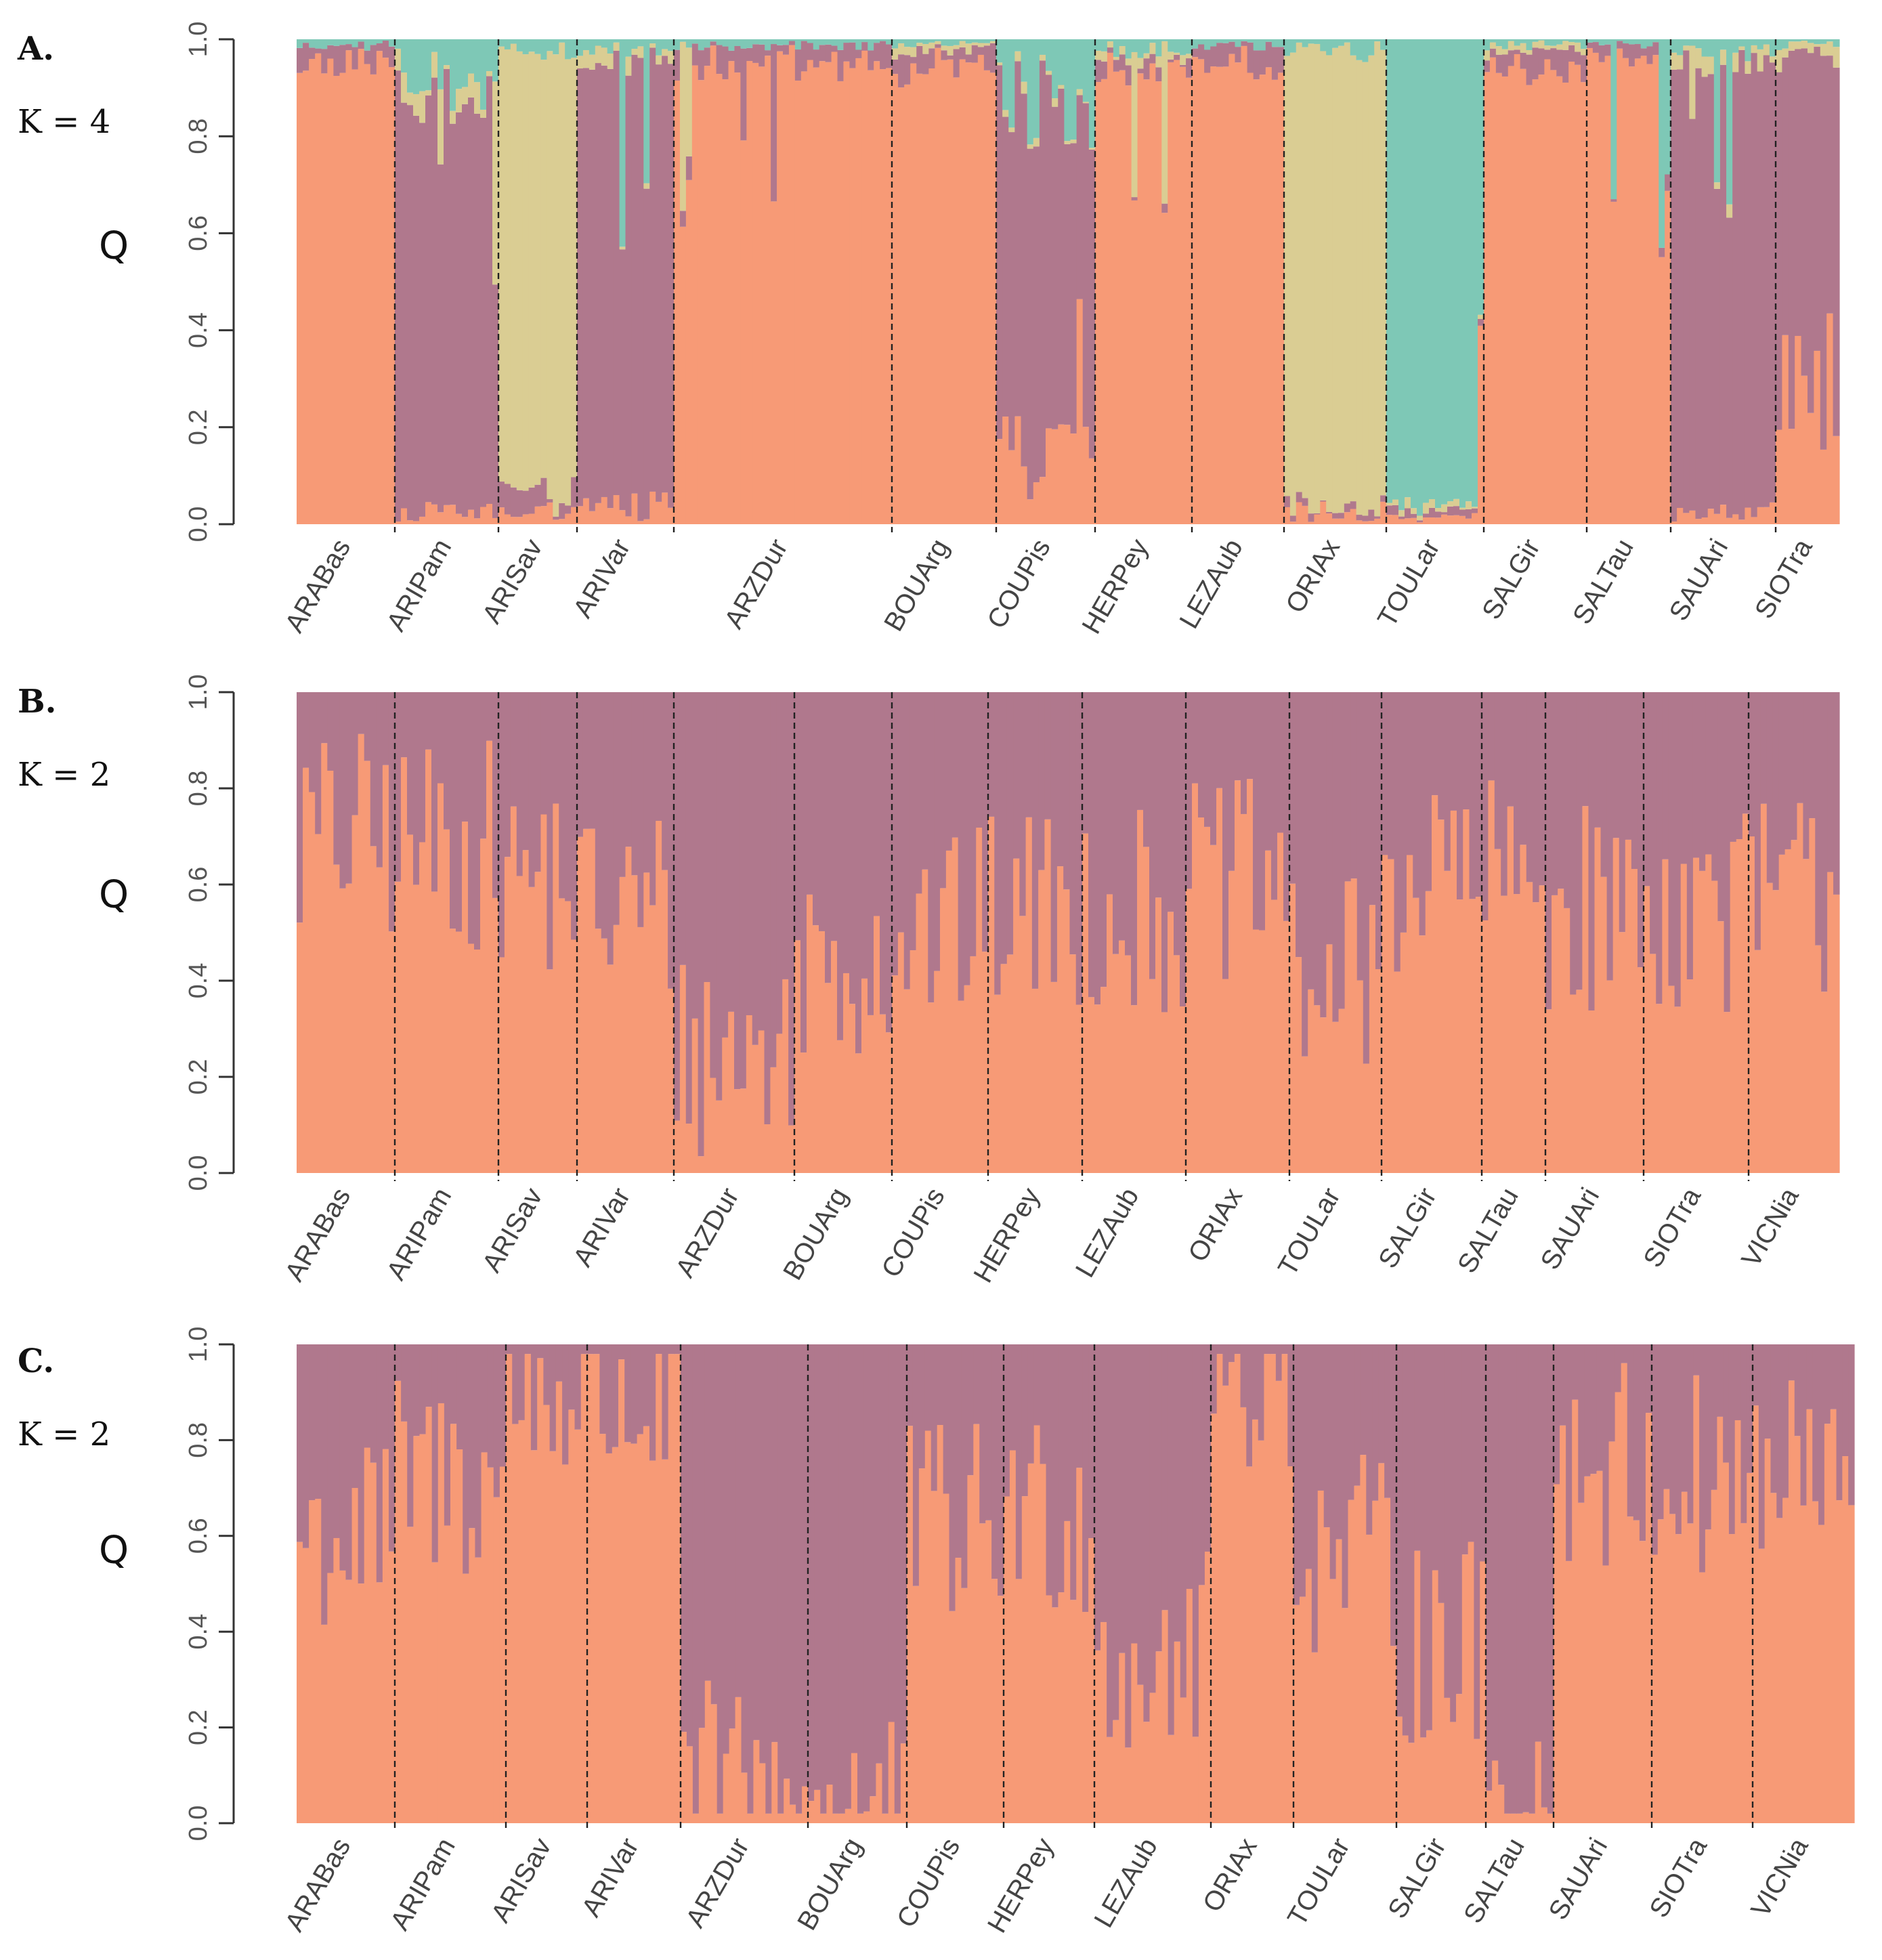 Image resolution: width=1882 pixels, height=1960 pixels. Describe the element at coordinates (198, 1727) in the screenshot. I see `y-tick-label: 0.2` at that location.